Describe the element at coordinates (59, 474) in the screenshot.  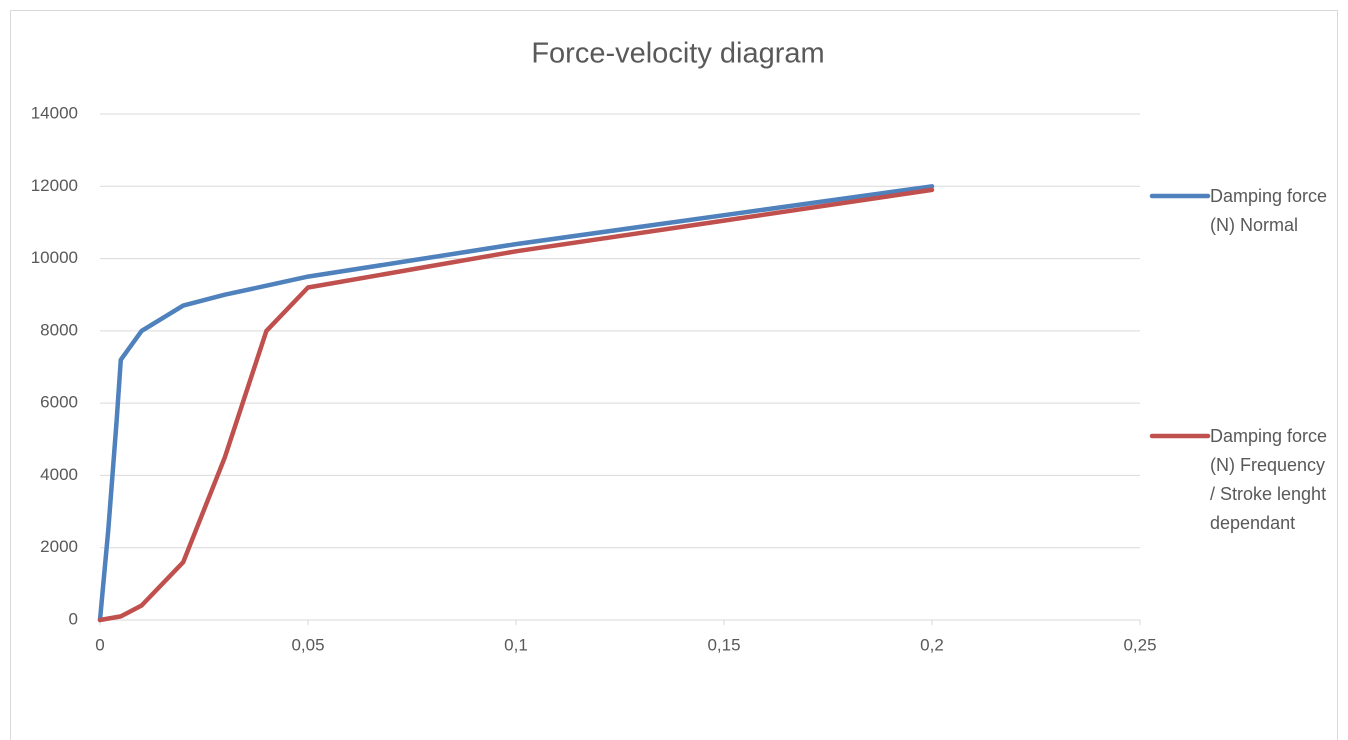
I see `y-tick-label: 4000` at that location.